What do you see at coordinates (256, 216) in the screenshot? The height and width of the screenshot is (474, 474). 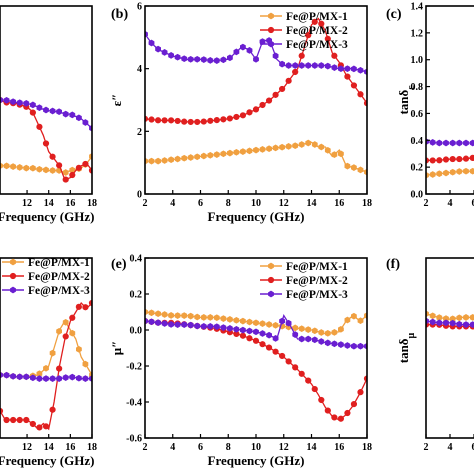 I see `x-axis-label: Frequency (GHz)` at bounding box center [256, 216].